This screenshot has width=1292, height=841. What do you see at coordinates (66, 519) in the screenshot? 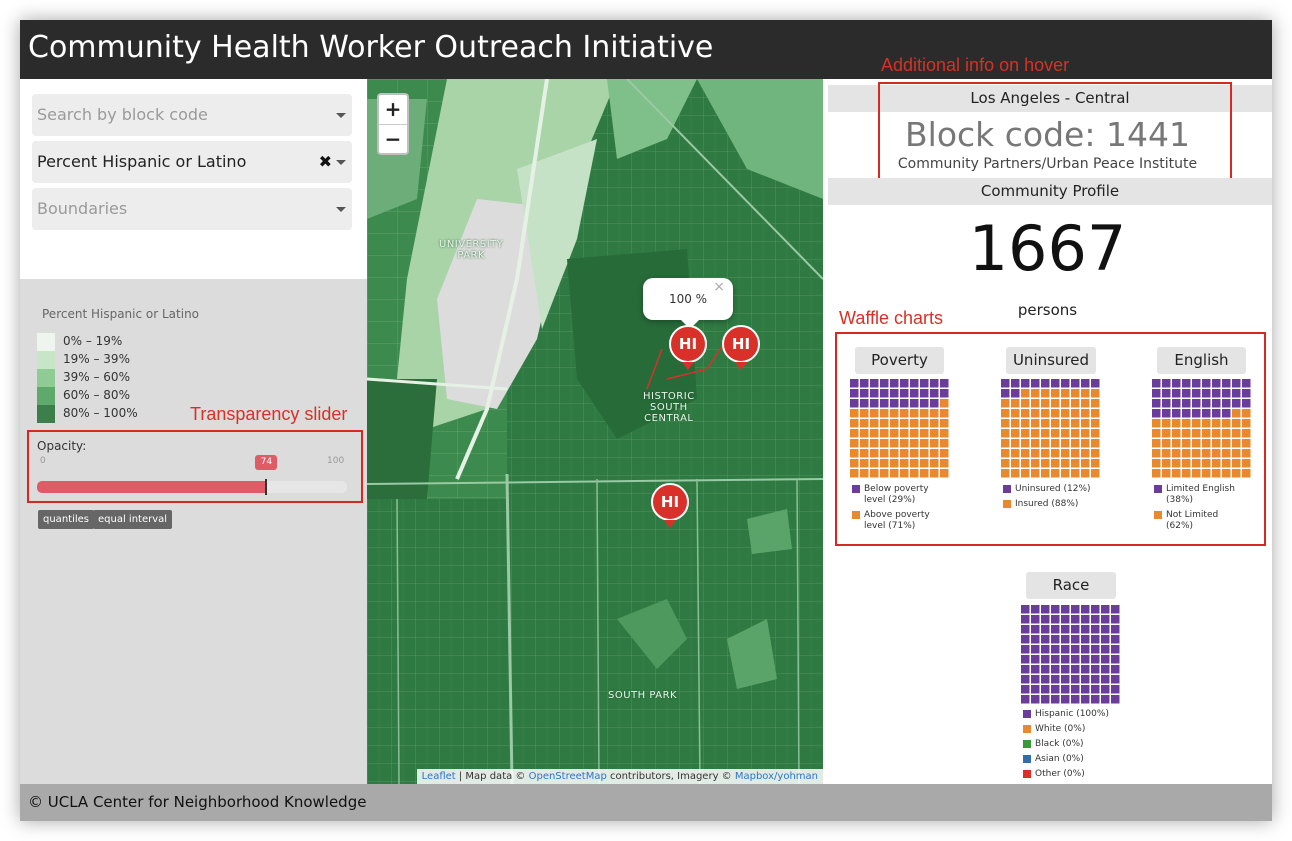
I see `quantiles-button: quantiles` at bounding box center [66, 519].